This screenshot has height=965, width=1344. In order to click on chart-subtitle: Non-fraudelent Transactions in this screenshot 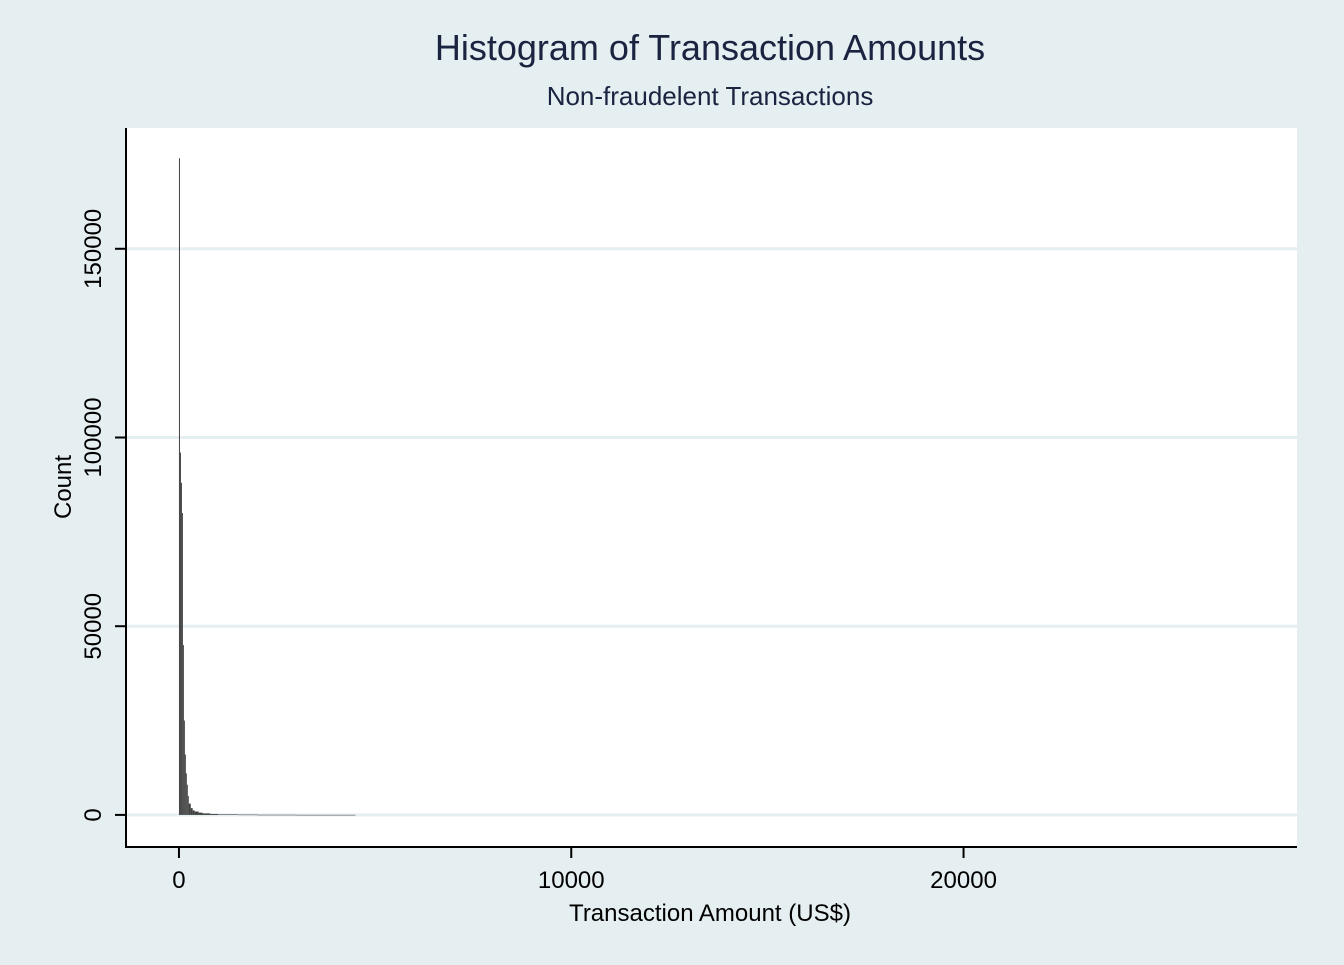, I will do `click(710, 96)`.